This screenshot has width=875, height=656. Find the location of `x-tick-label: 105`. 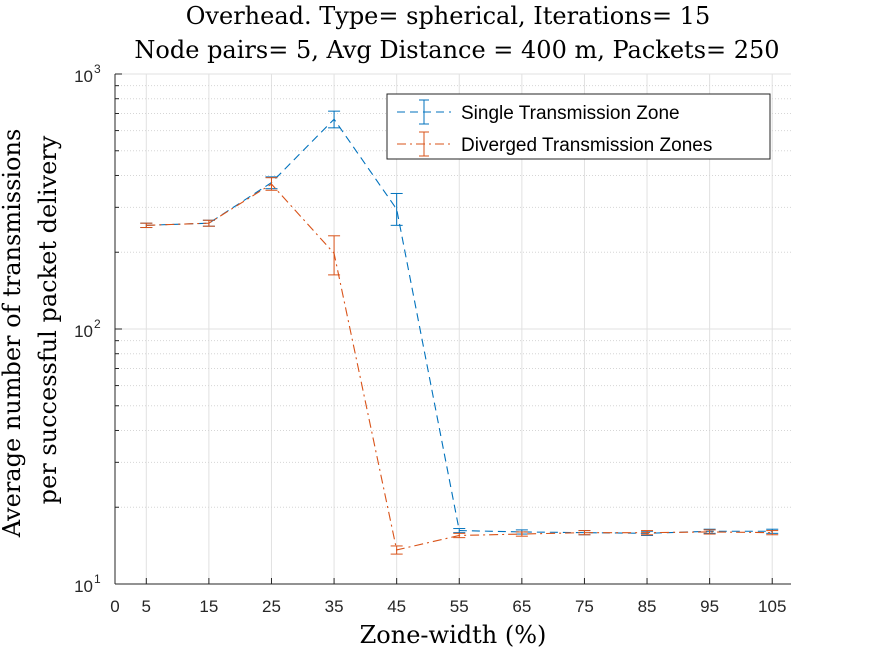

x-tick-label: 105 is located at coordinates (772, 606).